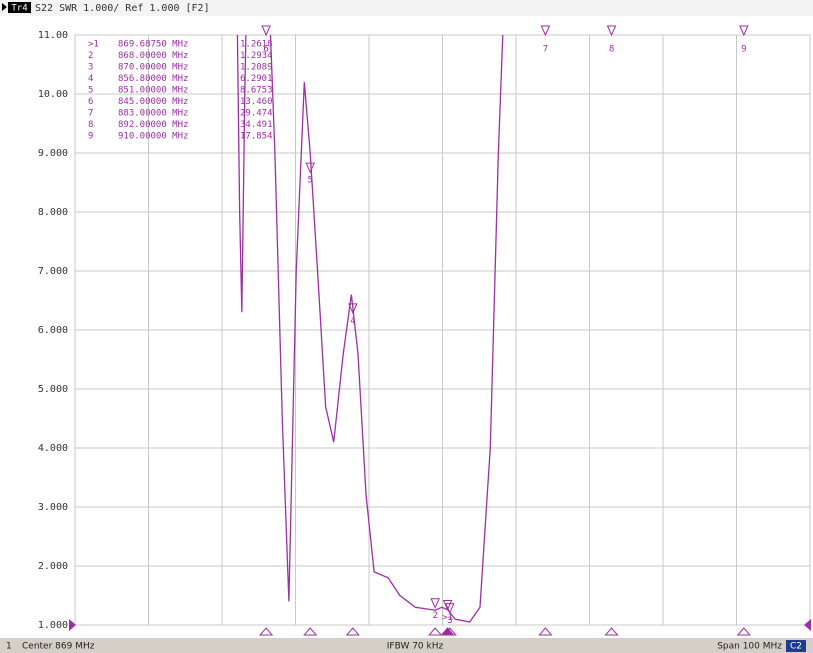  What do you see at coordinates (352, 321) in the screenshot?
I see `marker-label: 4` at bounding box center [352, 321].